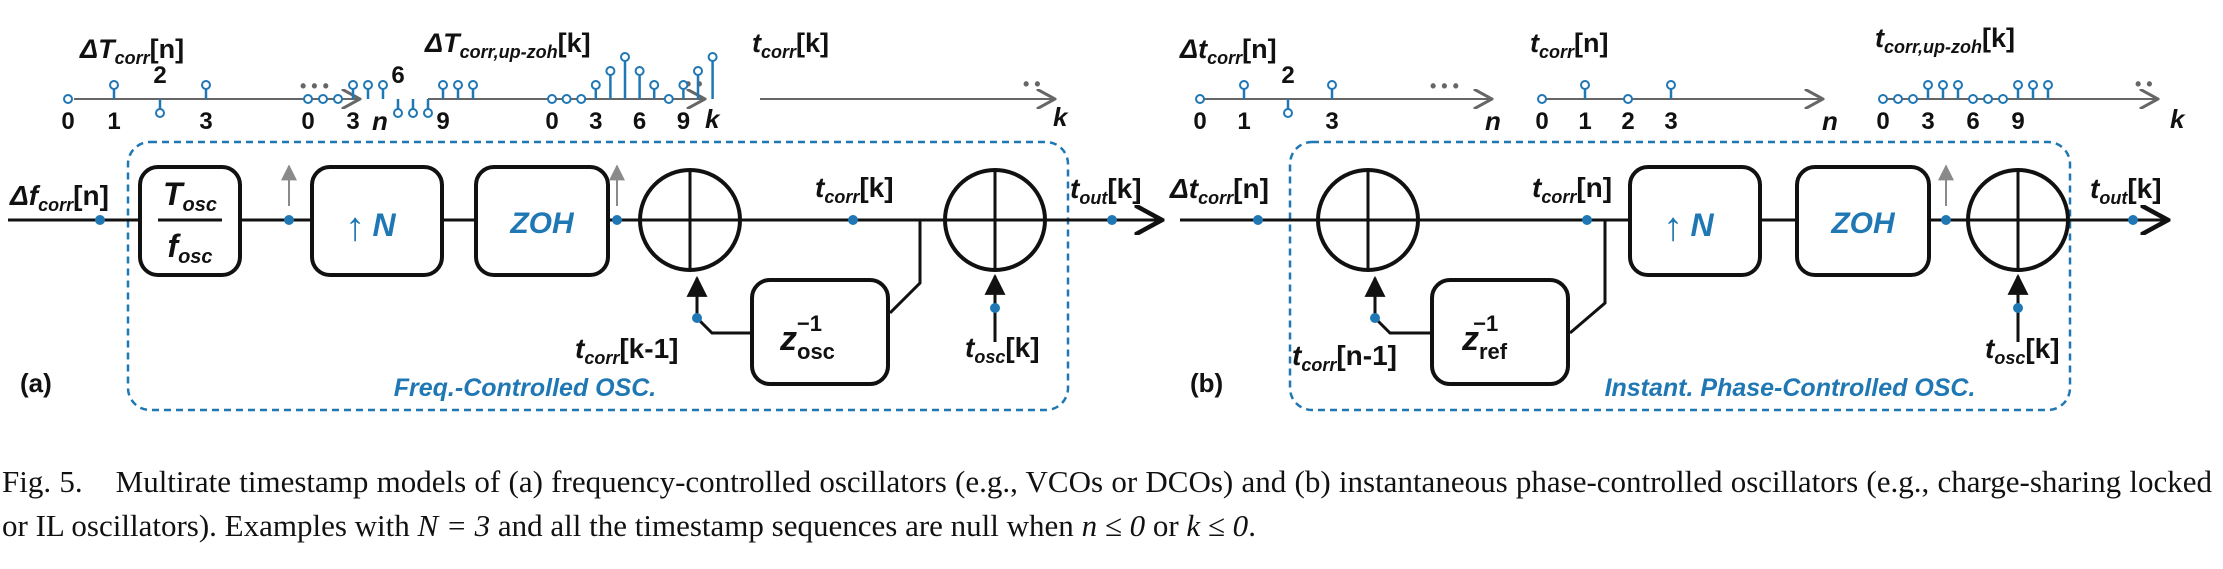  What do you see at coordinates (1587, 220) in the screenshot?
I see `panel-b-tcorr-n-node` at bounding box center [1587, 220].